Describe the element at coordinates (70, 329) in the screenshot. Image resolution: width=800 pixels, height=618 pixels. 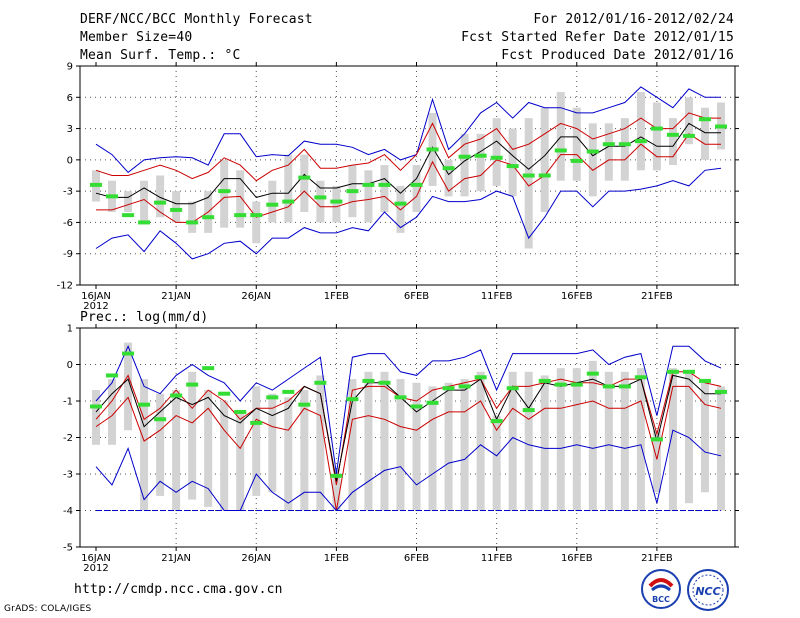
I see `y-tick-label: 1` at that location.